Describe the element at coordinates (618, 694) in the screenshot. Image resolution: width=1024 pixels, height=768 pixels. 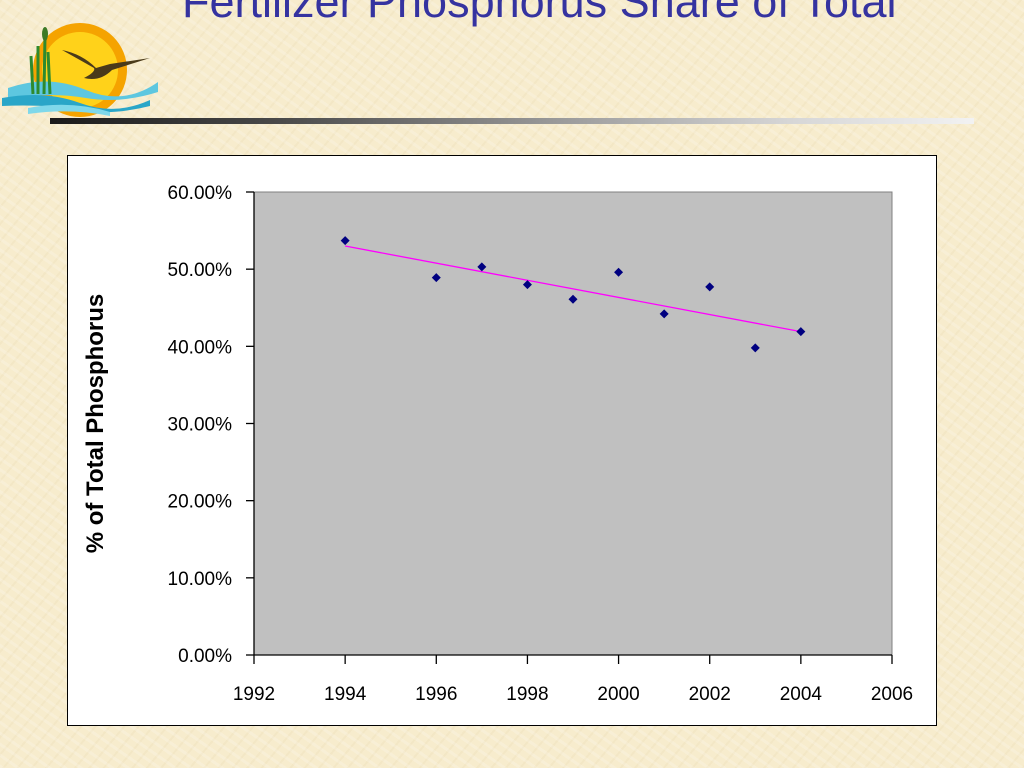
I see `x-tick-label: 2000` at that location.